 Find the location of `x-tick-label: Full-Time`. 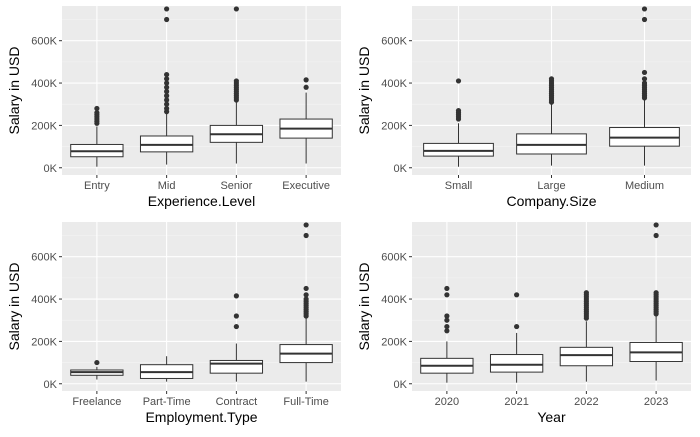

x-tick-label: Full-Time is located at coordinates (305, 402).